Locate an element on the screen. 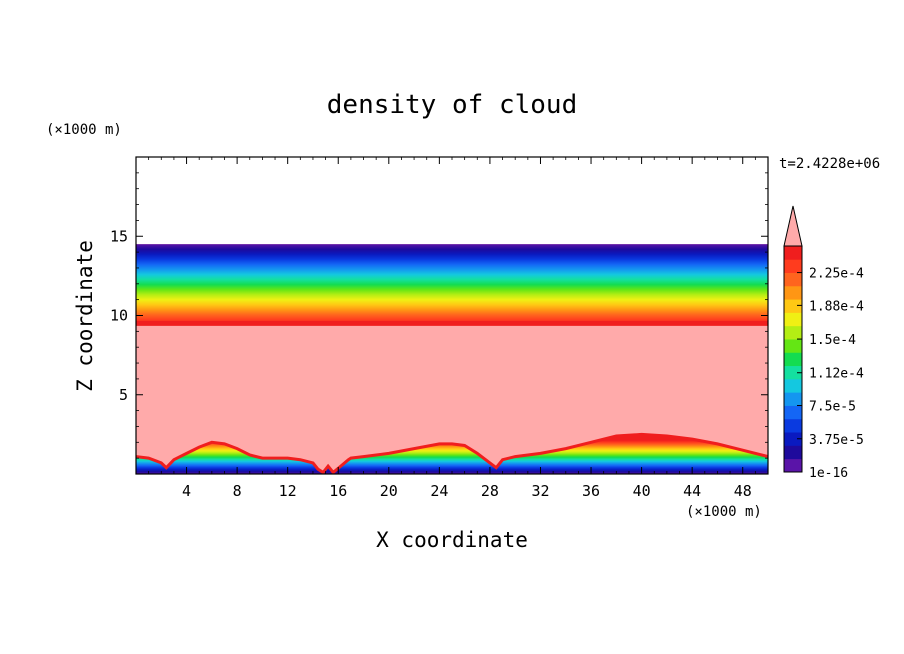  surface-layer-edge is located at coordinates (452, 453).